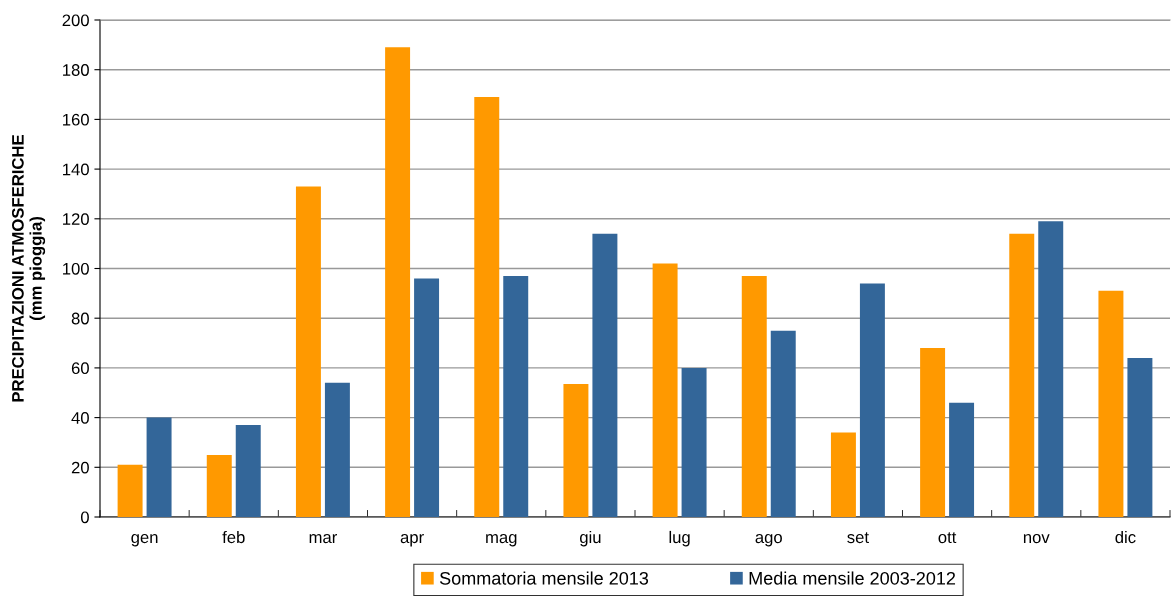 This screenshot has height=596, width=1172. What do you see at coordinates (144, 540) in the screenshot?
I see `x-tick-label: gen` at bounding box center [144, 540].